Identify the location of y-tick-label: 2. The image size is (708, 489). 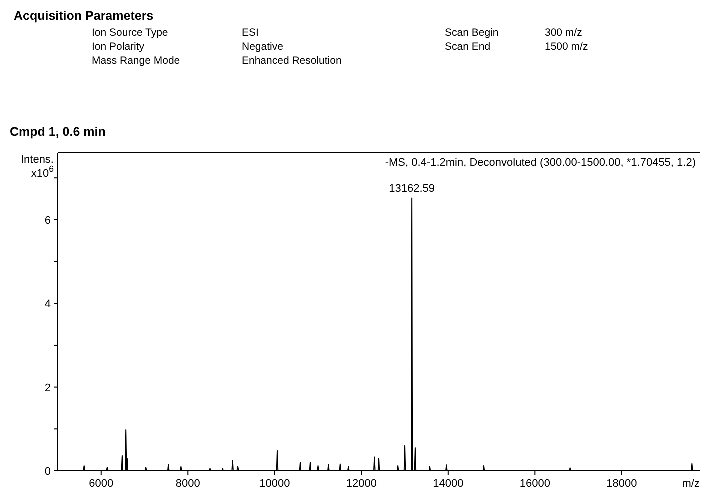
(47, 388).